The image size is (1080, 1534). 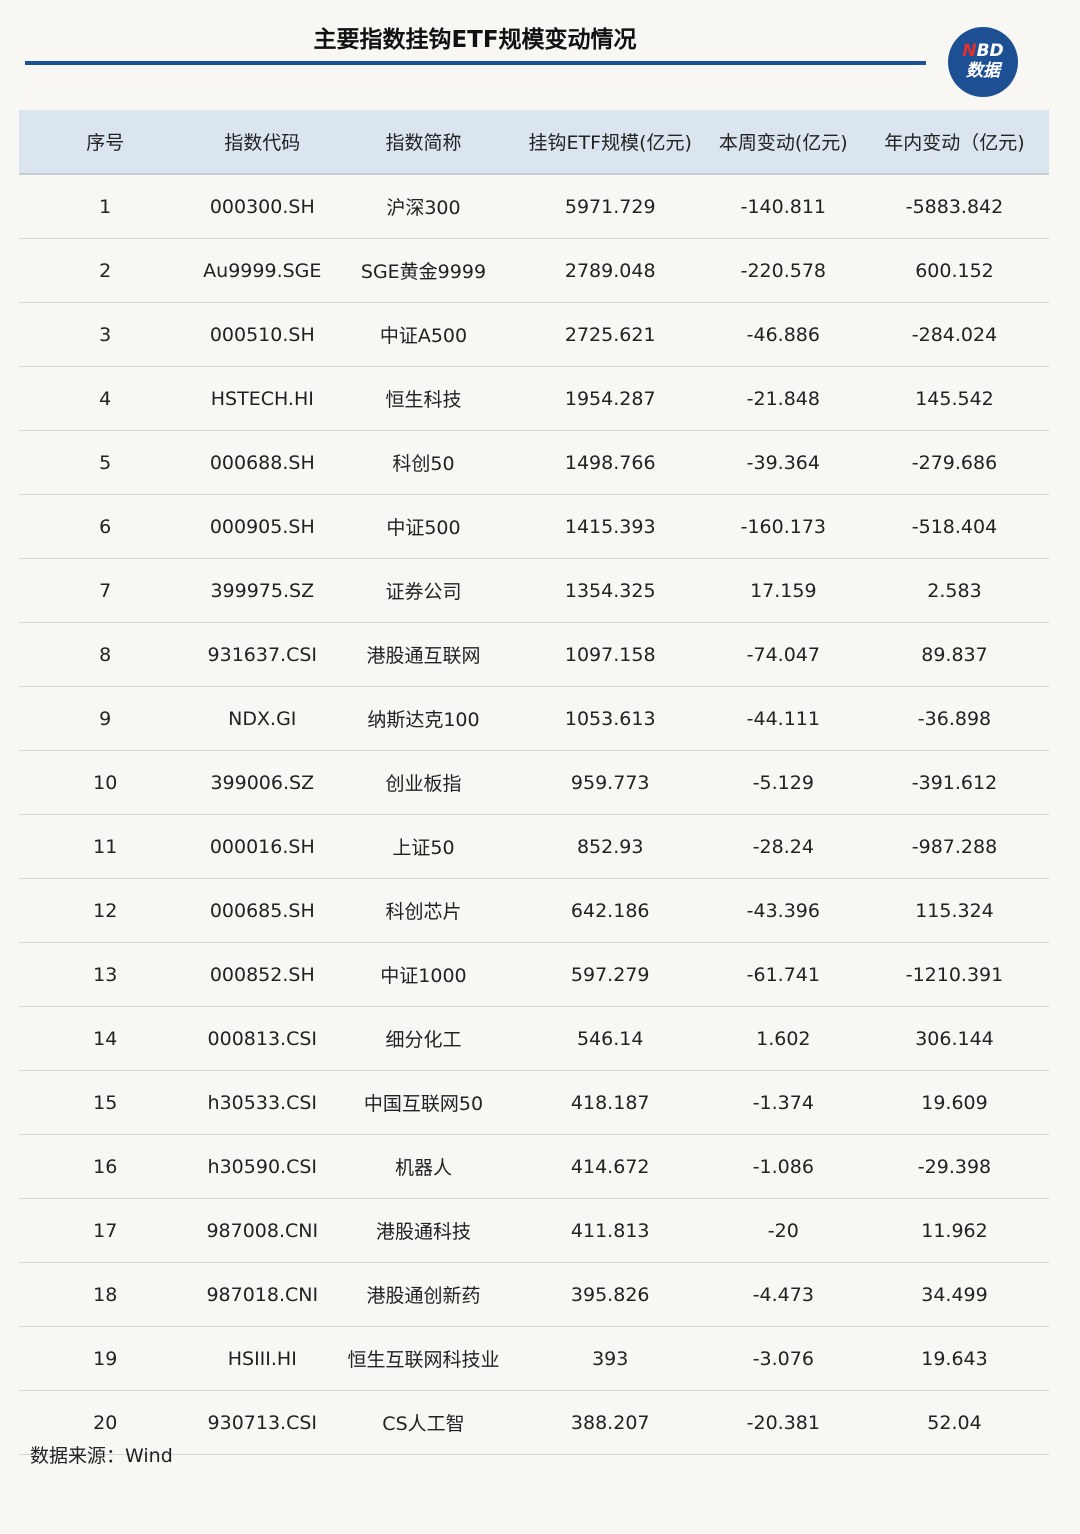 What do you see at coordinates (105, 1166) in the screenshot?
I see `table-cell: 16` at bounding box center [105, 1166].